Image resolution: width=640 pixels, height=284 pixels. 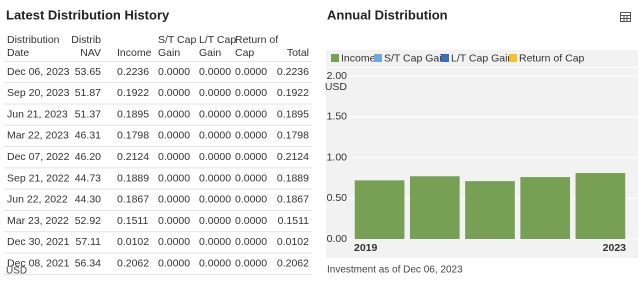 I want to click on column-header: Income, so click(x=134, y=53).